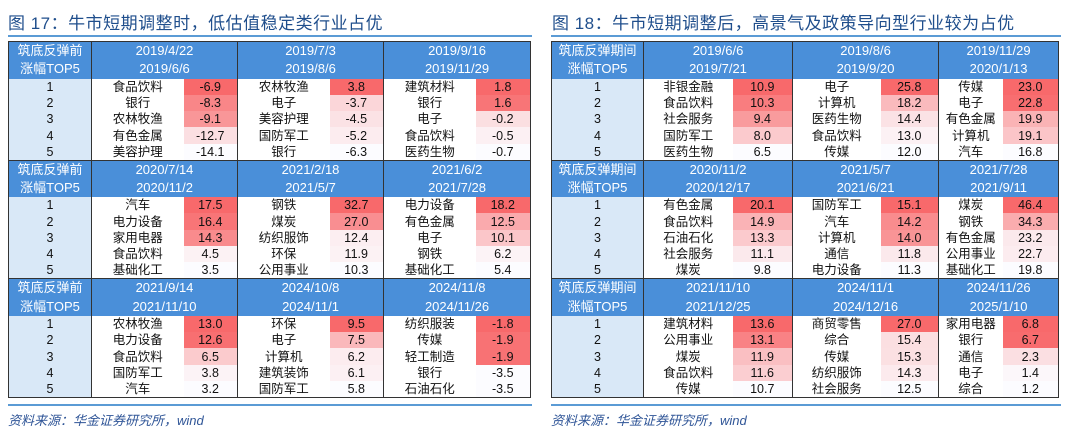 This screenshot has width=1080, height=447. I want to click on table-row: 3 煤炭 11.9 传媒 15.3 通信 2.3, so click(805, 356).